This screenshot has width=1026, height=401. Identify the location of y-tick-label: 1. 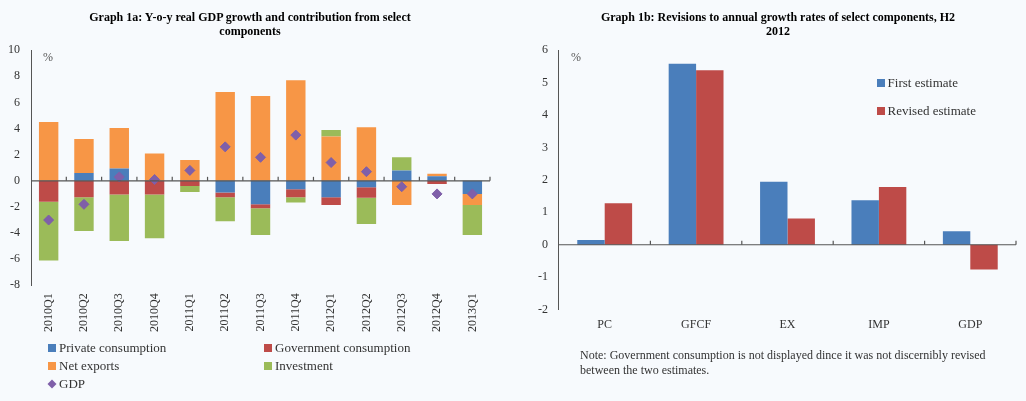
(545, 211).